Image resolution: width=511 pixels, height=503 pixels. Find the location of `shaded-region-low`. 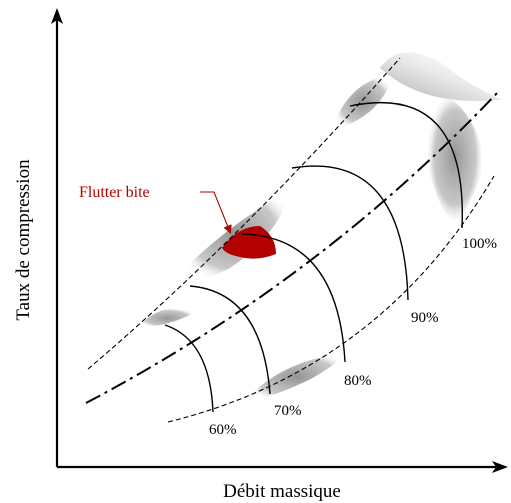

shaded-region-low is located at coordinates (167, 318).